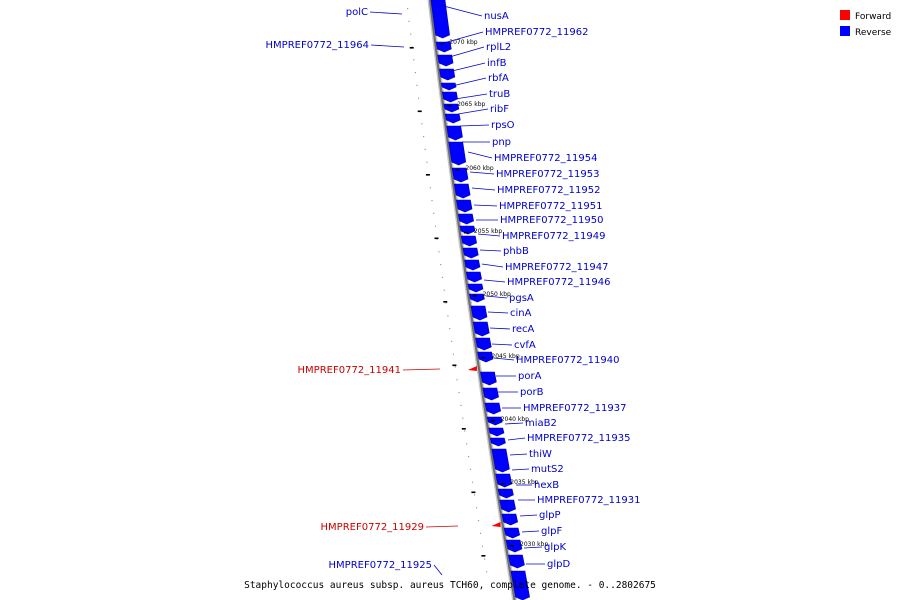  What do you see at coordinates (496, 16) in the screenshot?
I see `reverse-gene-label: nusA` at bounding box center [496, 16].